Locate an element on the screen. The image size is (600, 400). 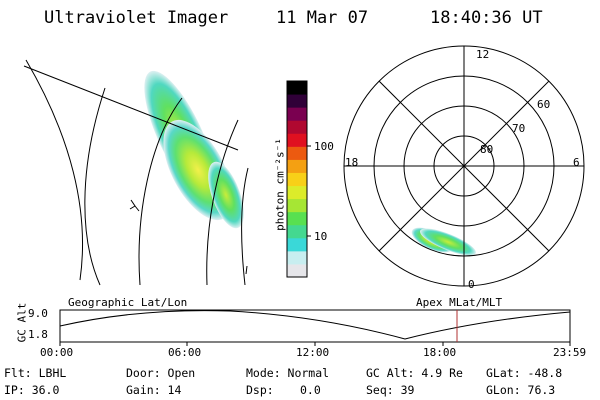
timeline-xtick-1200: 12:00 is located at coordinates (313, 352).